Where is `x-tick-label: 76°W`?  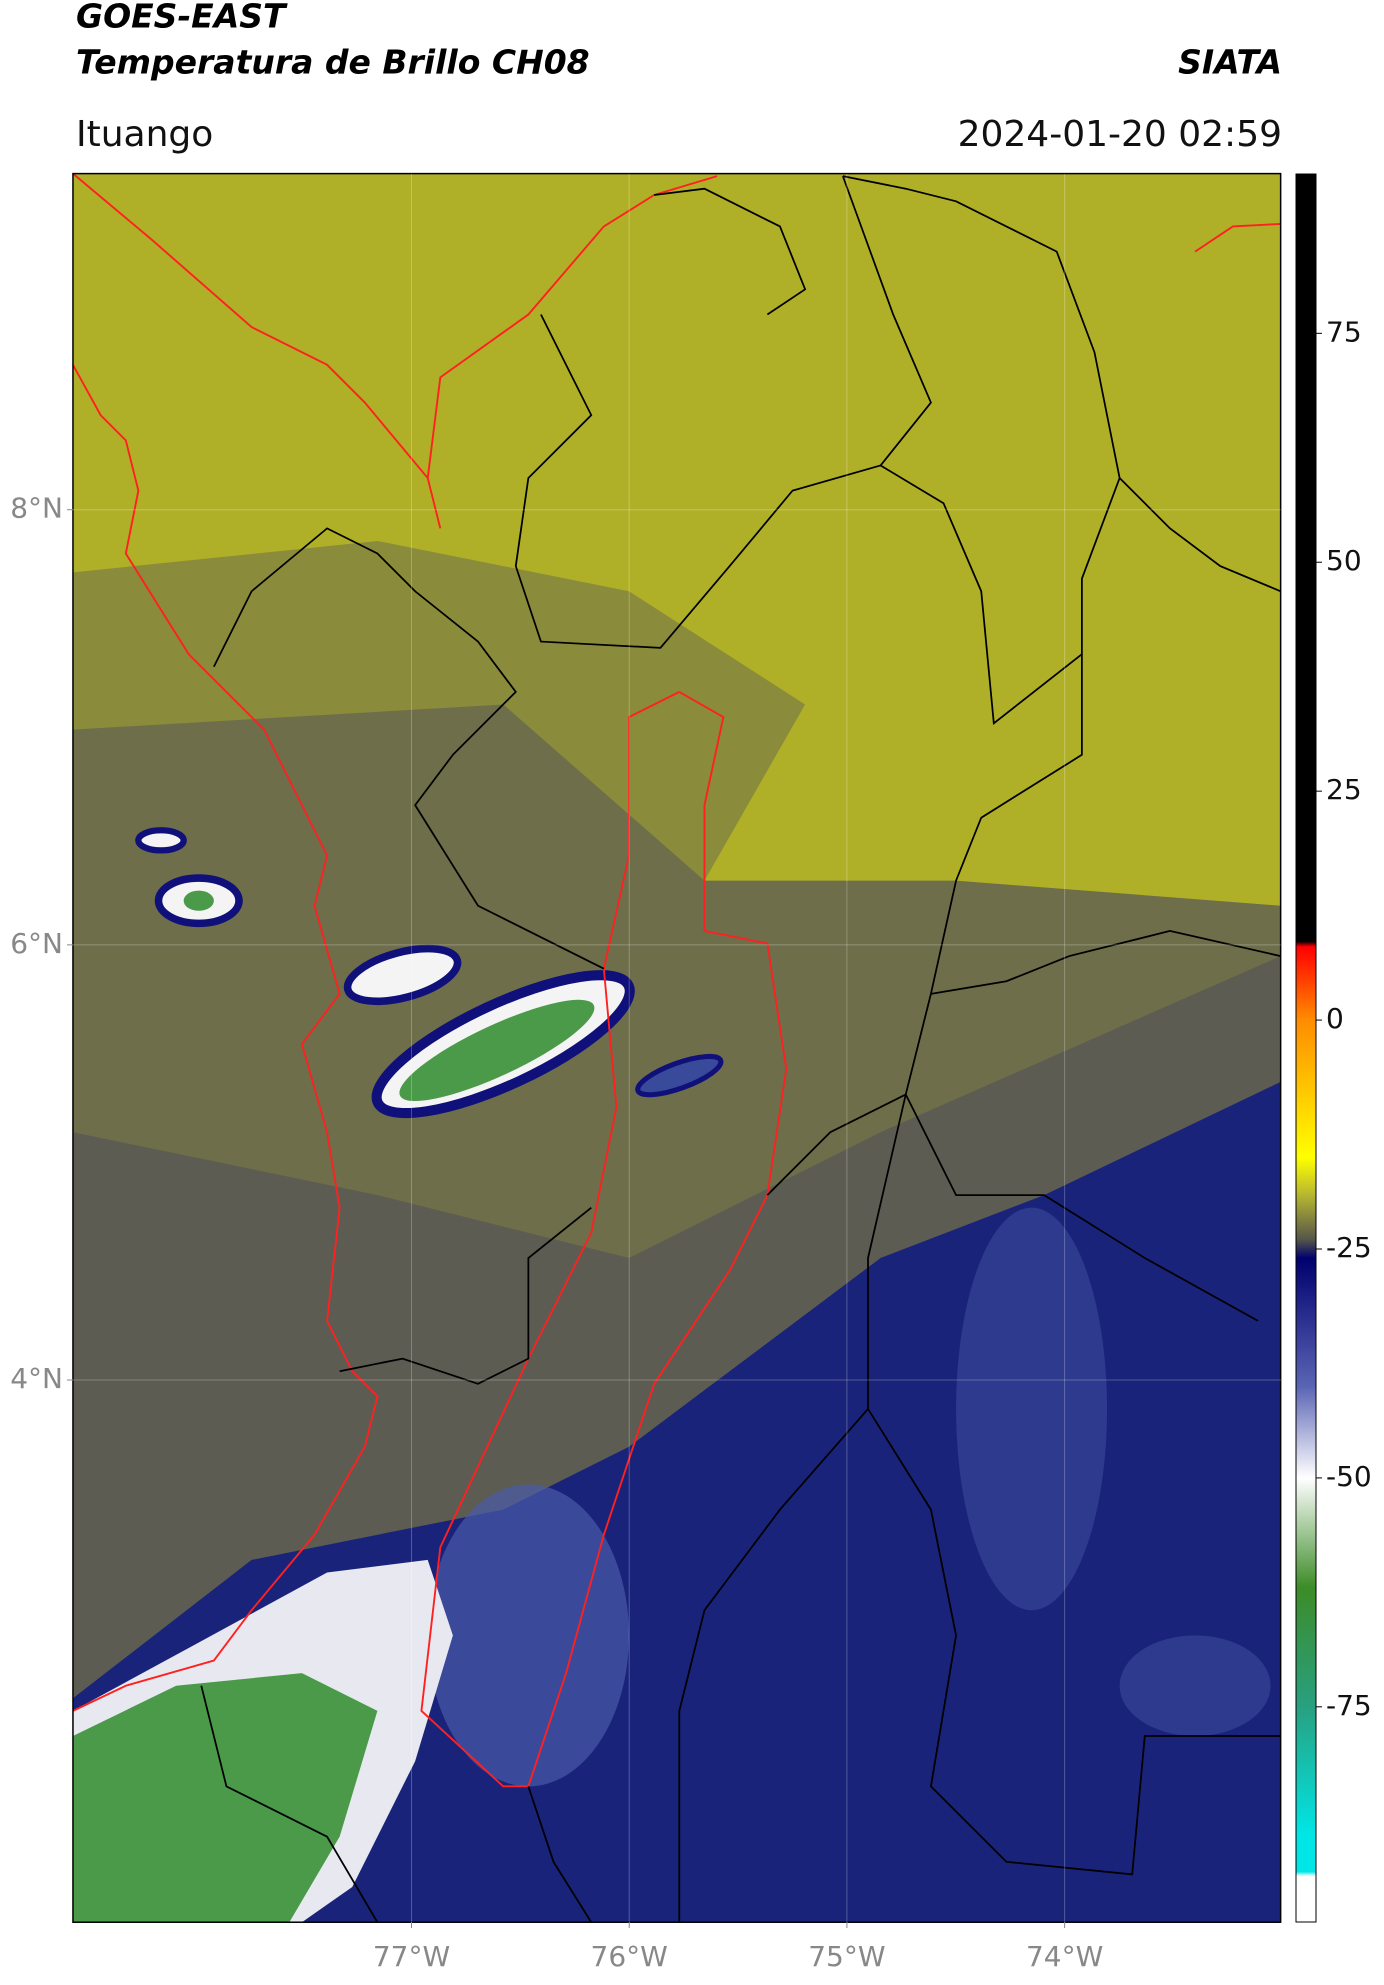 x-tick-label: 76°W is located at coordinates (629, 1956).